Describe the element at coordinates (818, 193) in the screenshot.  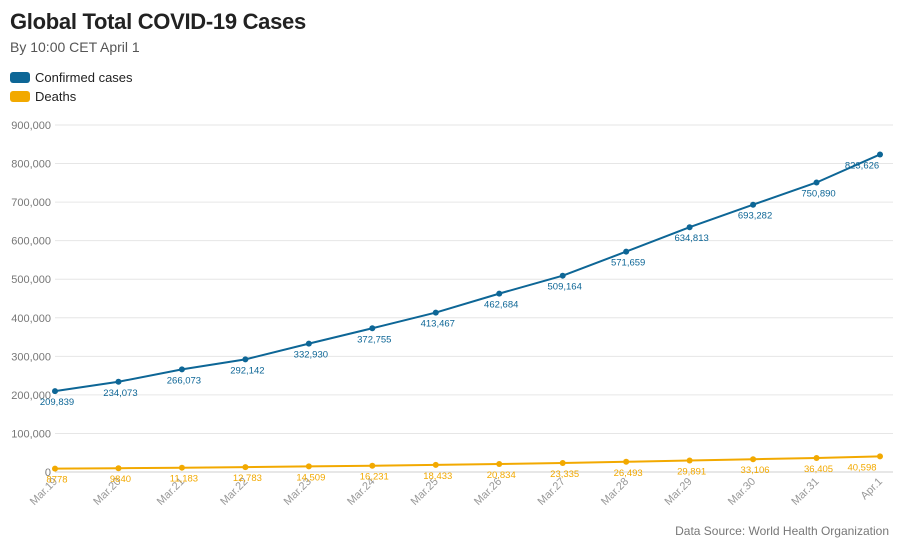
I see `data-label-confirmed: 750,890` at that location.